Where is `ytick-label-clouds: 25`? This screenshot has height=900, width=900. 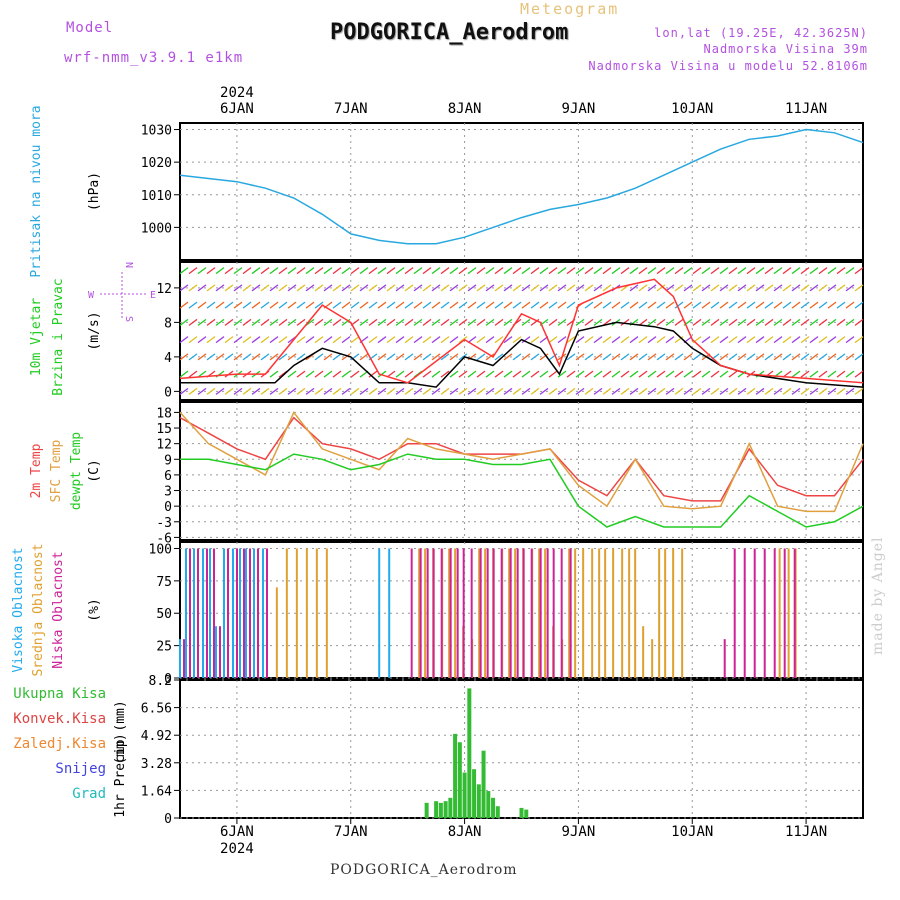
ytick-label-clouds: 25 is located at coordinates (164, 647).